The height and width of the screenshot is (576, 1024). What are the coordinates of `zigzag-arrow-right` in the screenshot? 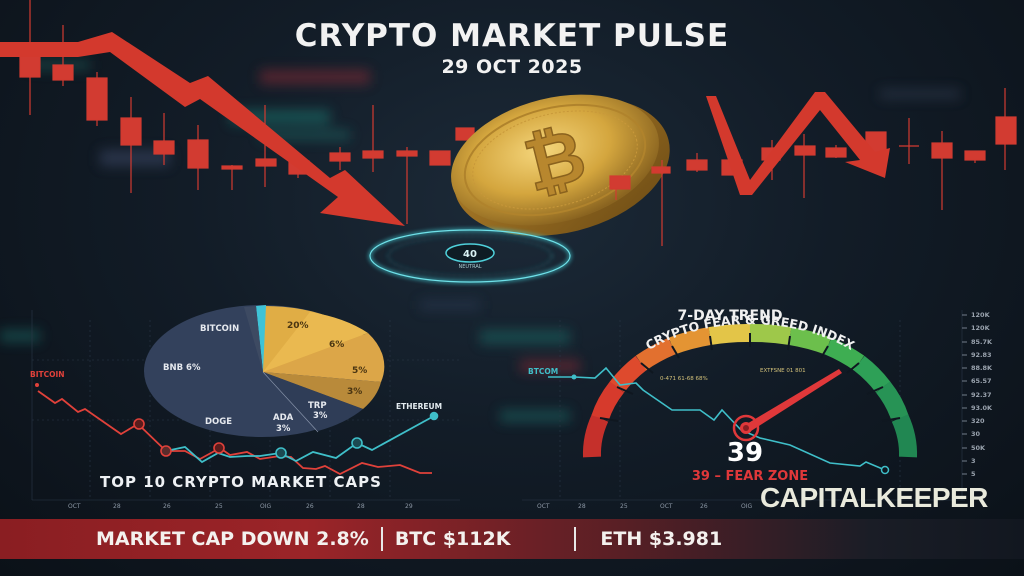 It's located at (798, 143).